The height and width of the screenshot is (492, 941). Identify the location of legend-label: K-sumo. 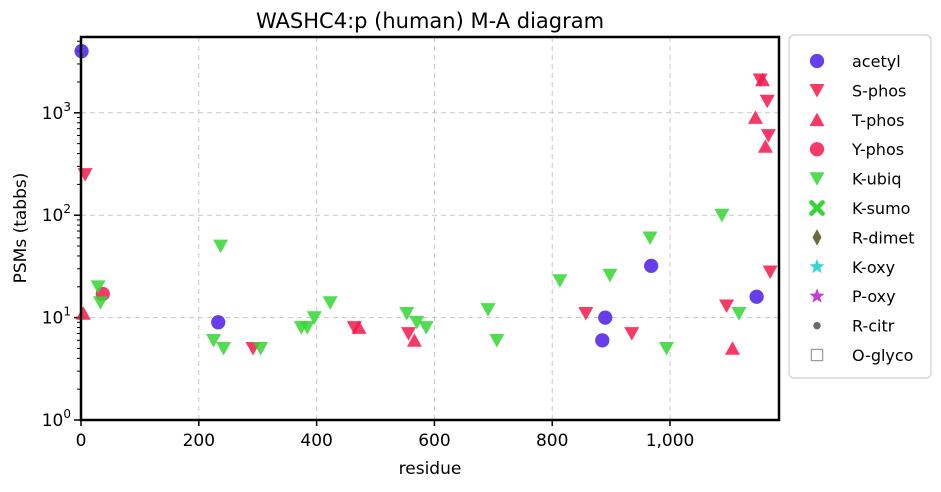
(881, 208).